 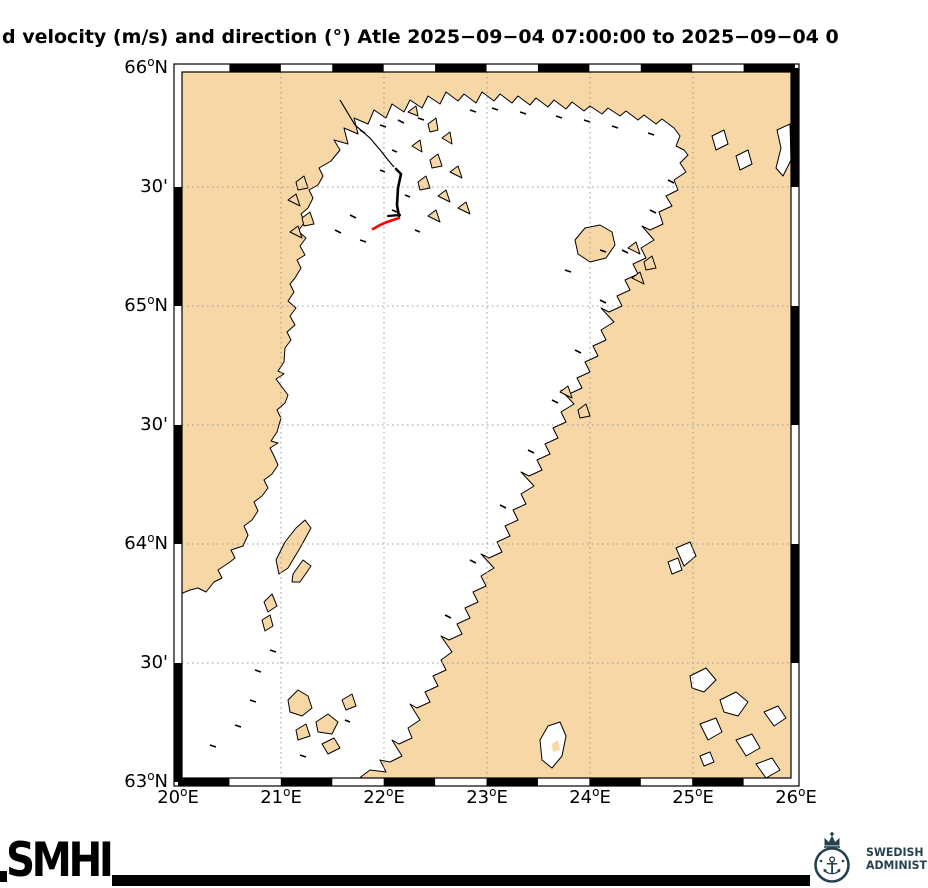 What do you see at coordinates (146, 66) in the screenshot?
I see `lat-label-66N: 66oN` at bounding box center [146, 66].